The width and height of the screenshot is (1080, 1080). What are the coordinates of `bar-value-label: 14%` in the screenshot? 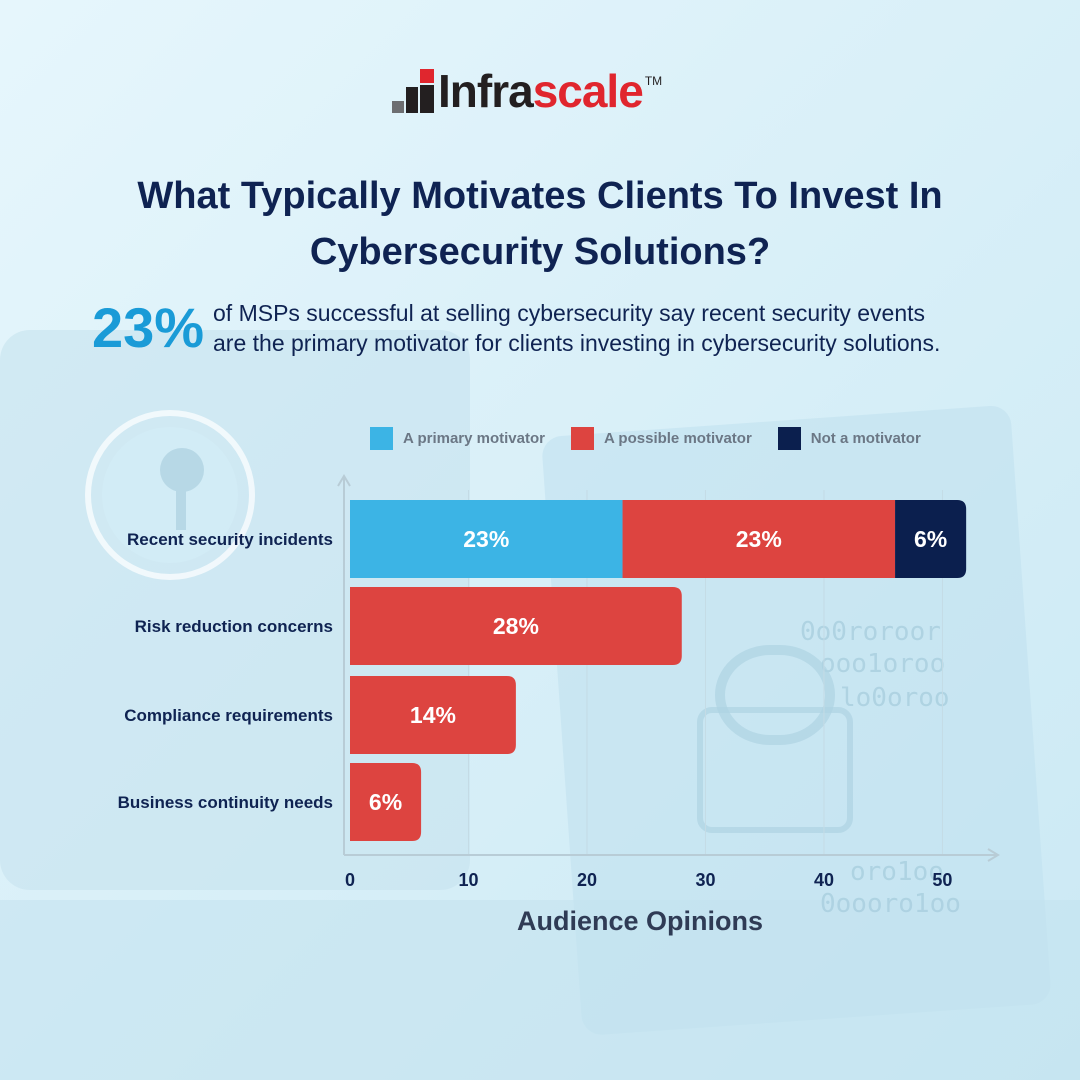 It's located at (433, 715).